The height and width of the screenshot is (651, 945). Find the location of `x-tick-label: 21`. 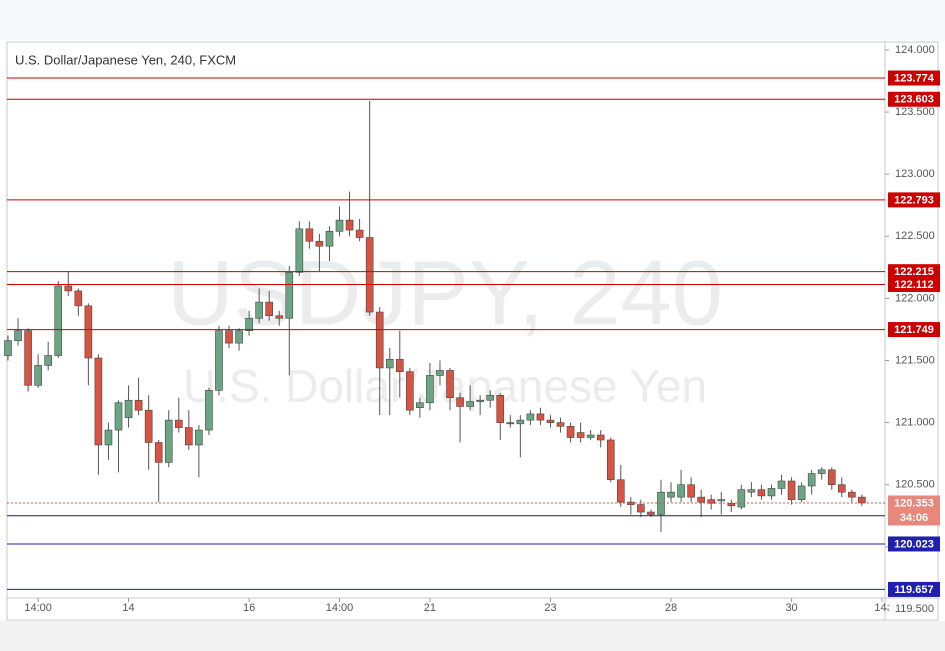

x-tick-label: 21 is located at coordinates (430, 608).